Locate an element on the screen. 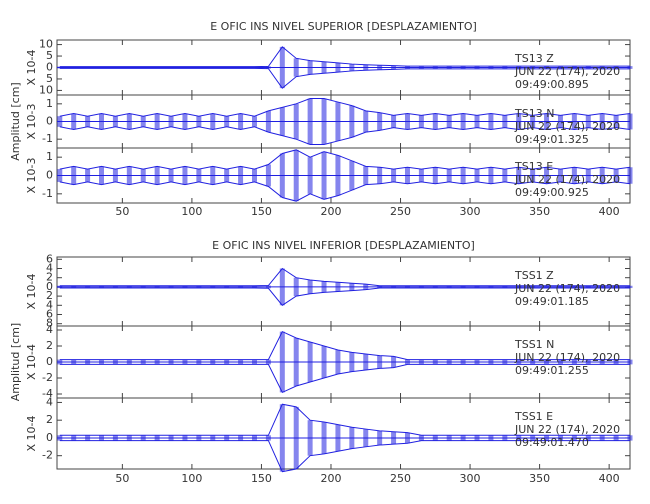 The height and width of the screenshot is (504, 650). trace-annotation: 09:49:00.925 is located at coordinates (552, 192).